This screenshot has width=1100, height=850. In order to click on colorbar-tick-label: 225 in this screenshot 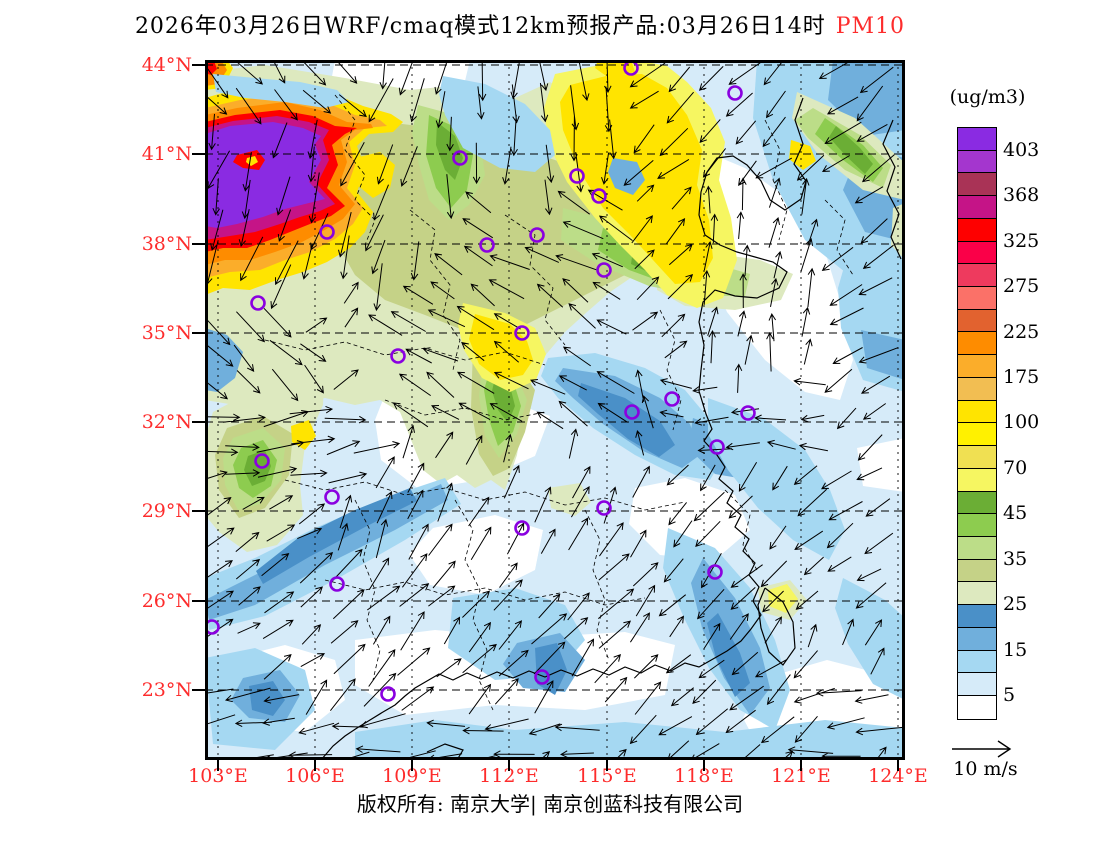, I will do `click(1021, 331)`.